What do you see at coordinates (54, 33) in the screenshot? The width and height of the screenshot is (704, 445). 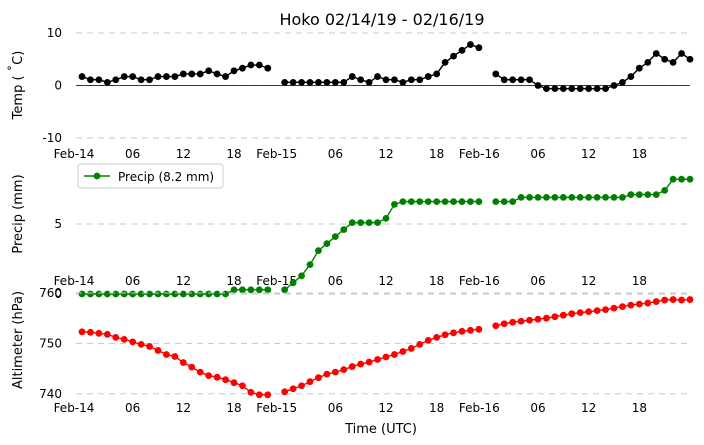 I see `y-tick-label: 10` at bounding box center [54, 33].